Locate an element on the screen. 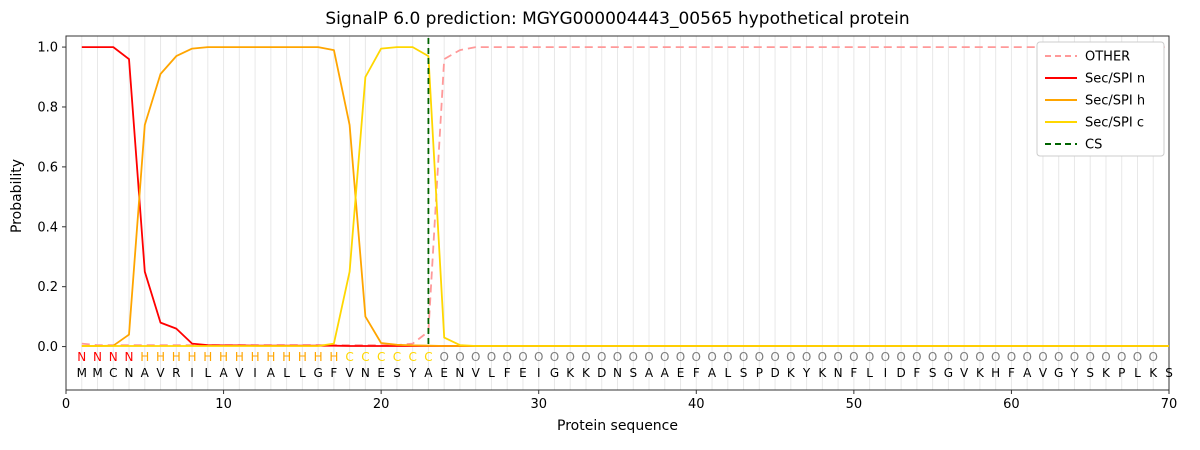 Image resolution: width=1200 pixels, height=450 pixels. x-tick-label: 0 is located at coordinates (66, 404).